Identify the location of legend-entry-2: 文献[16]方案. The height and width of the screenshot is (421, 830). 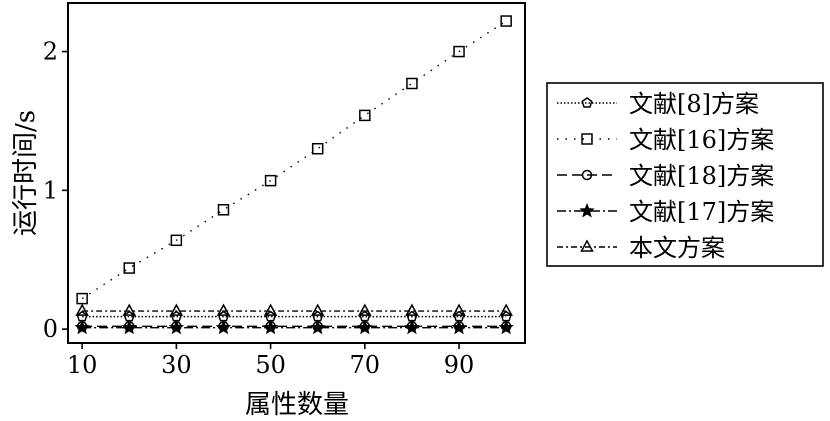
(665, 140).